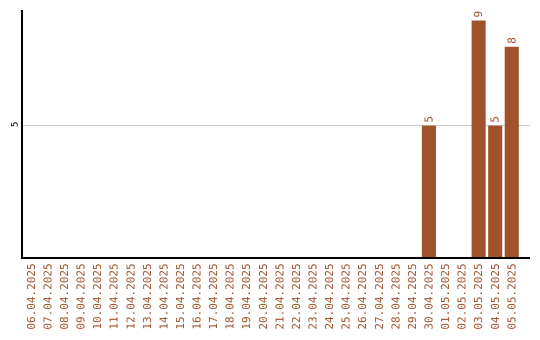 The height and width of the screenshot is (340, 540). Describe the element at coordinates (313, 296) in the screenshot. I see `x-tick-label: 23.04.2025` at that location.